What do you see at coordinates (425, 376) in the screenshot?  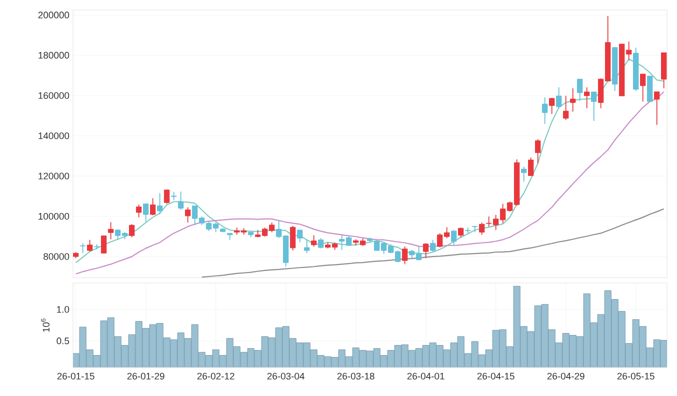 I see `x-tick-label: 26-04-01` at bounding box center [425, 376].